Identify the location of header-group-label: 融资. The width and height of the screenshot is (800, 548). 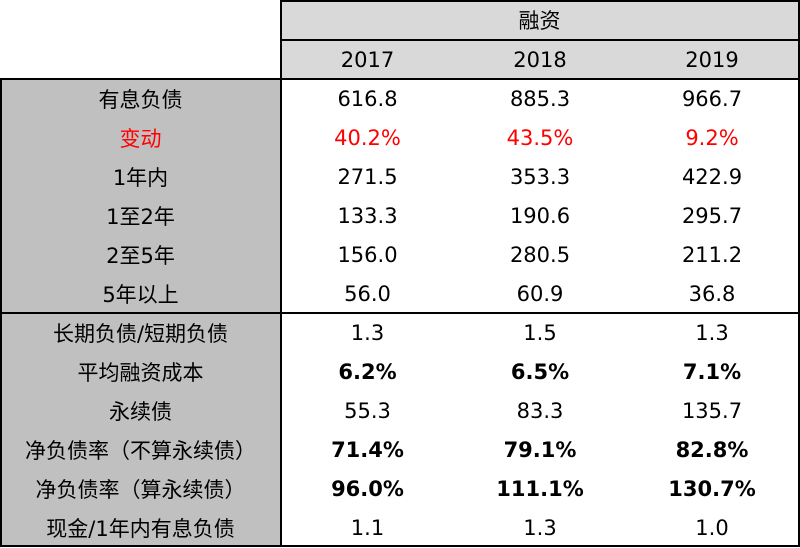
(539, 21).